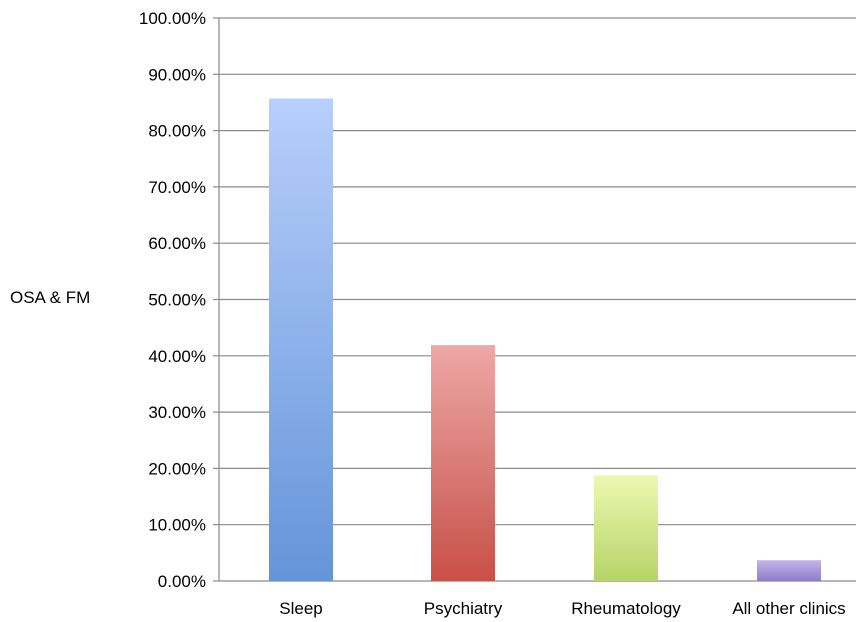 Image resolution: width=859 pixels, height=622 pixels. What do you see at coordinates (301, 339) in the screenshot?
I see `bar-sleep` at bounding box center [301, 339].